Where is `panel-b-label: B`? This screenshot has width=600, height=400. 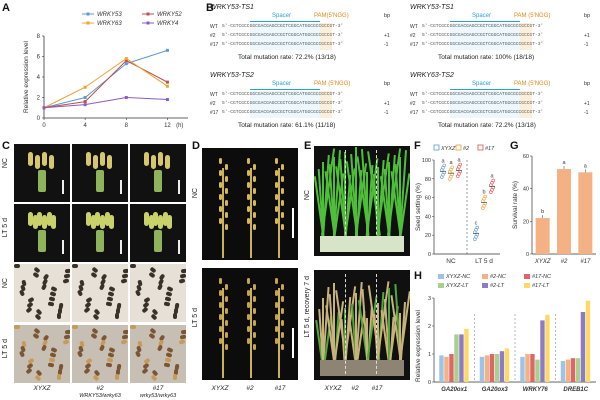 panel-b-label: B is located at coordinates (210, 8).